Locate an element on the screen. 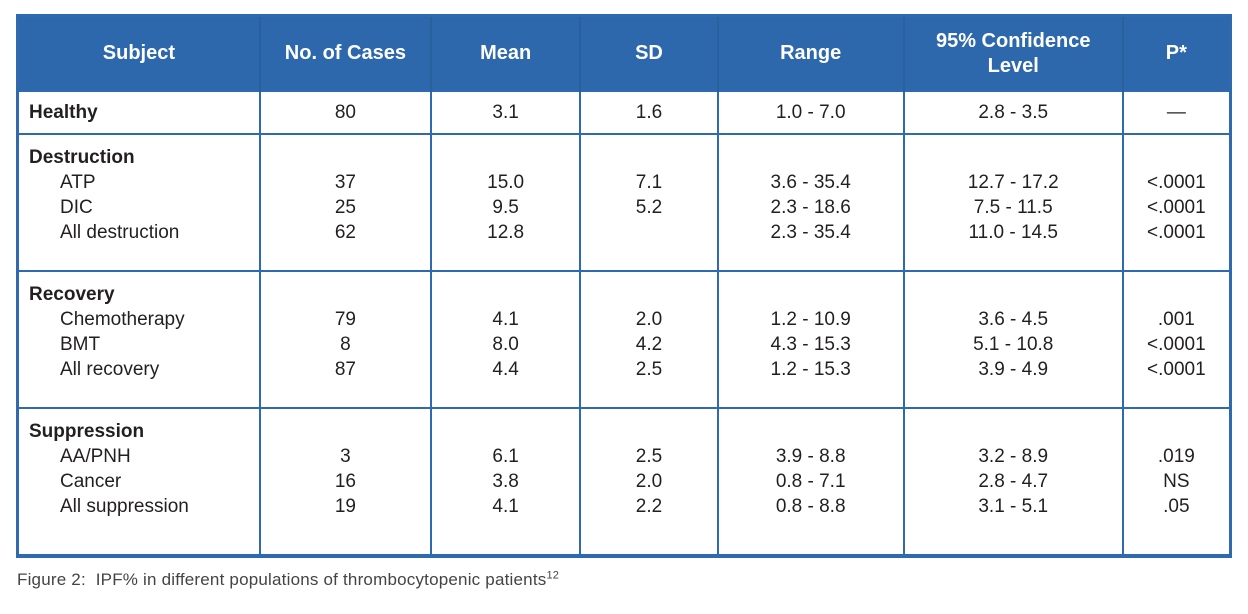 Image resolution: width=1248 pixels, height=614 pixels. row-label-atp: ATP is located at coordinates (78, 182).